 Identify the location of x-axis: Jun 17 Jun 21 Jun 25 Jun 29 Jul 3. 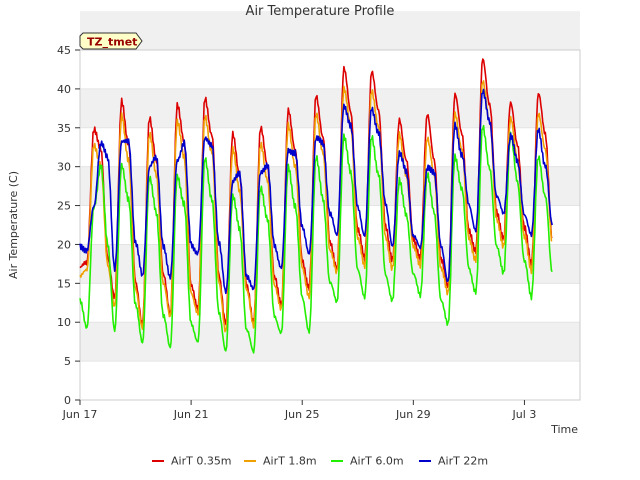
(299, 410).